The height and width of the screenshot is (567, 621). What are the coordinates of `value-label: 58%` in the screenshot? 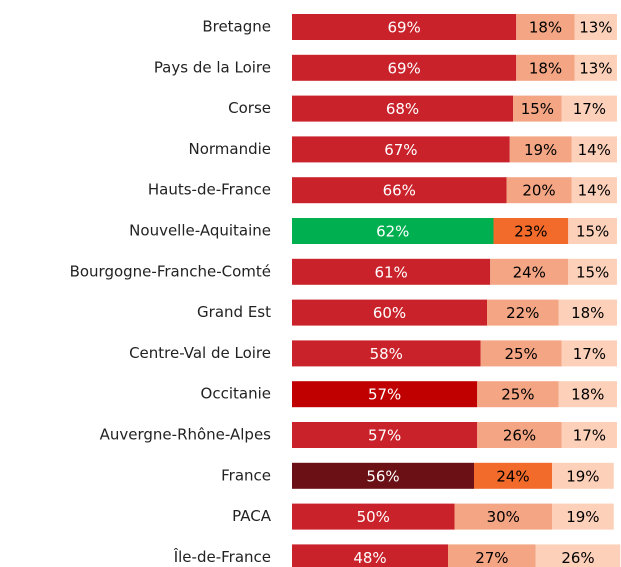 It's located at (386, 354).